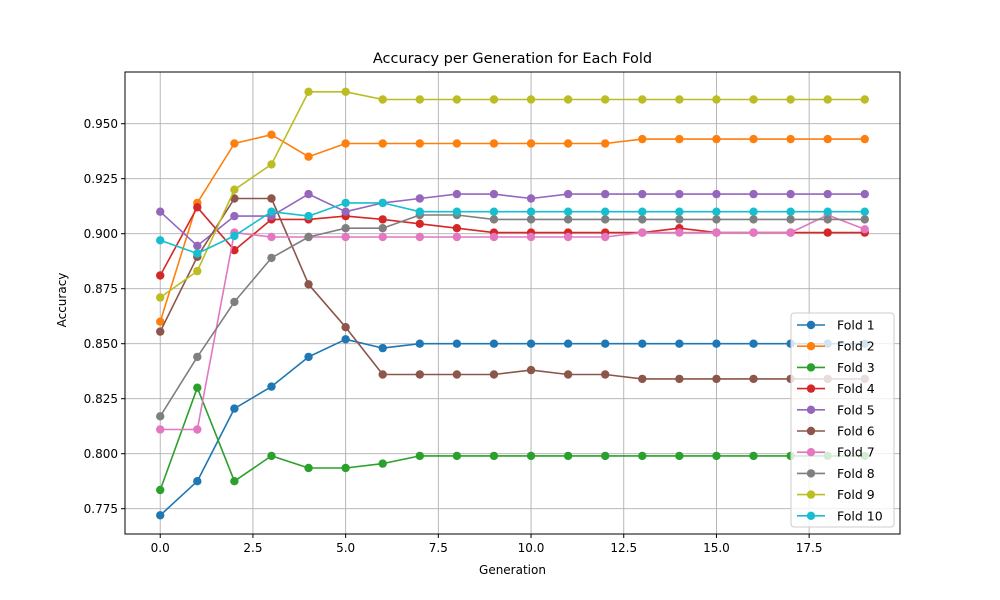 The height and width of the screenshot is (600, 1000). What do you see at coordinates (836, 431) in the screenshot?
I see `legend-item: Fold 6` at bounding box center [836, 431].